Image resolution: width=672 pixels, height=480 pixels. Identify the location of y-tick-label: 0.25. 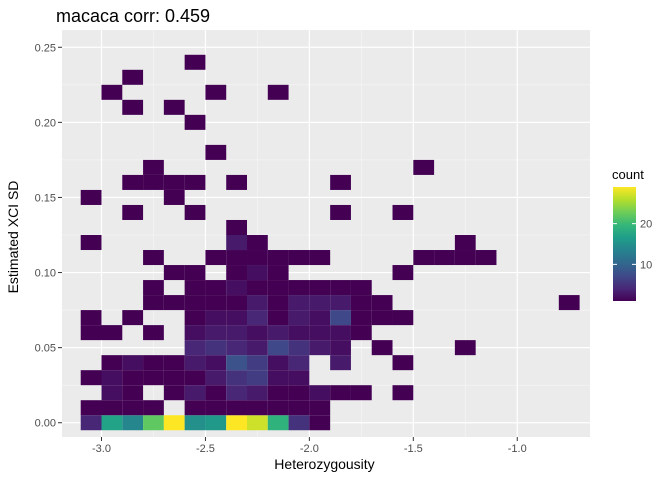
(45, 48).